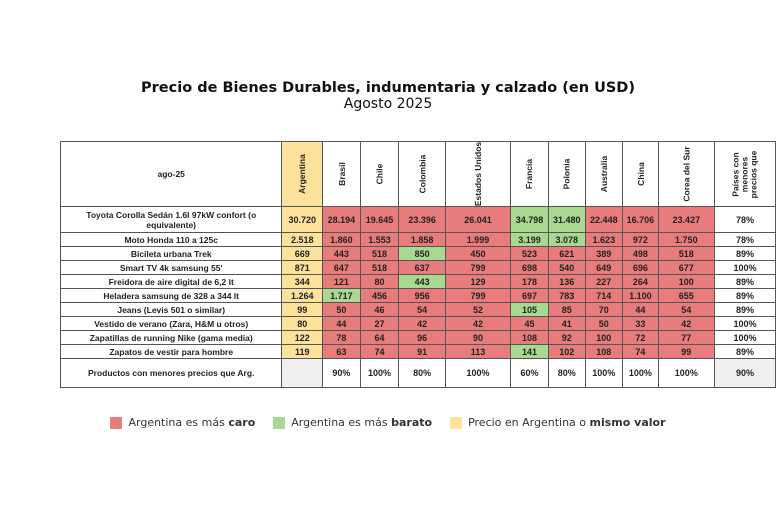  Describe the element at coordinates (456, 422) in the screenshot. I see `legend-swatch` at that location.